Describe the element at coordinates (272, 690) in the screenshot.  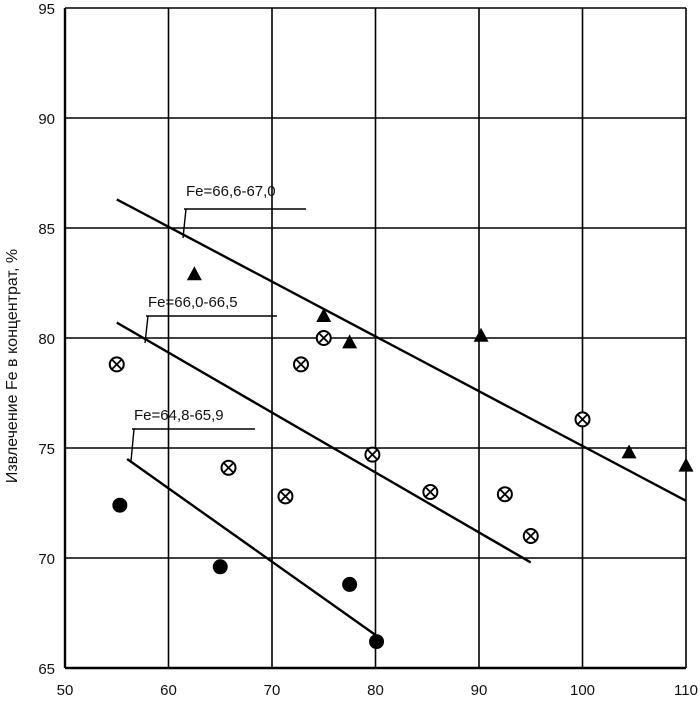
I see `x-tick-label: 70` at that location.